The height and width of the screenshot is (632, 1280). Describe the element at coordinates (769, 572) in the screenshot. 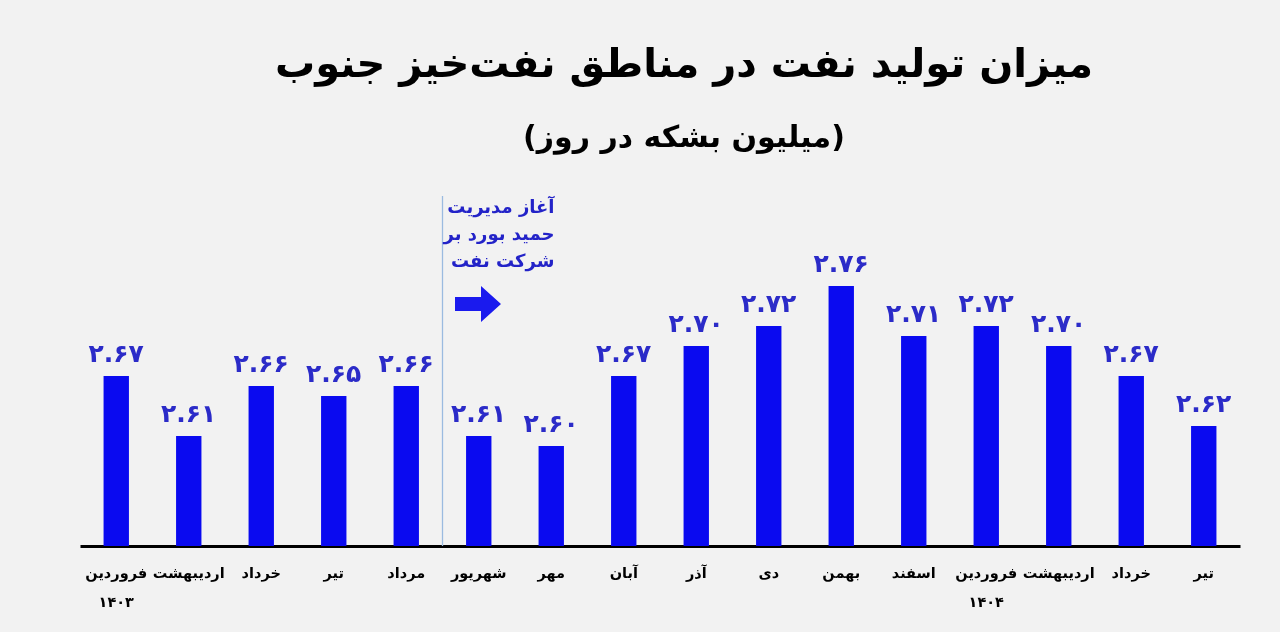

I see `x-tick-label: دی` at that location.